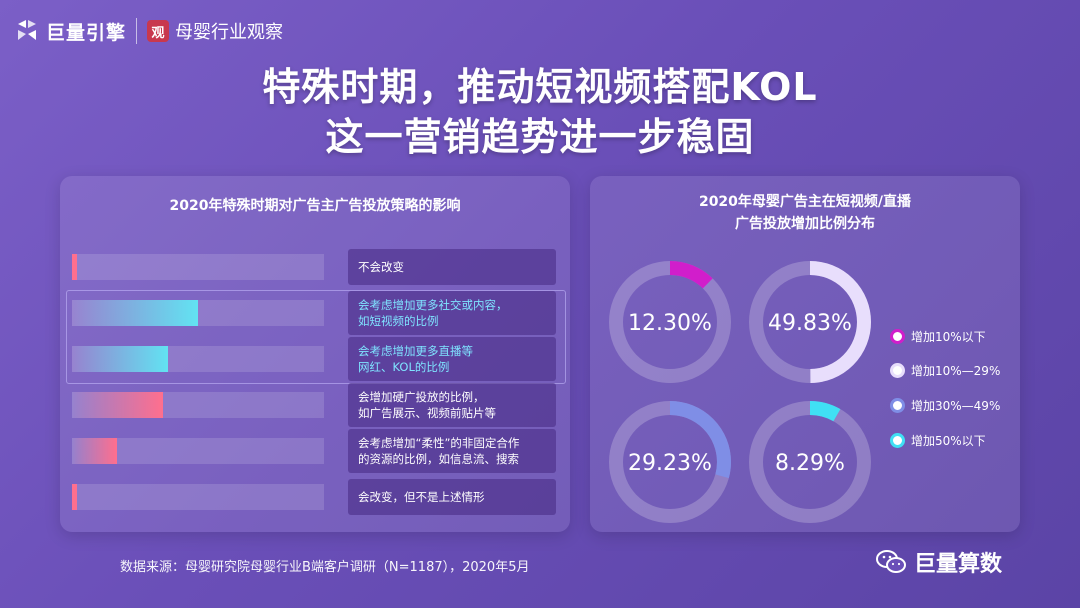  I want to click on legend-item: 增加10%以下, so click(938, 336).